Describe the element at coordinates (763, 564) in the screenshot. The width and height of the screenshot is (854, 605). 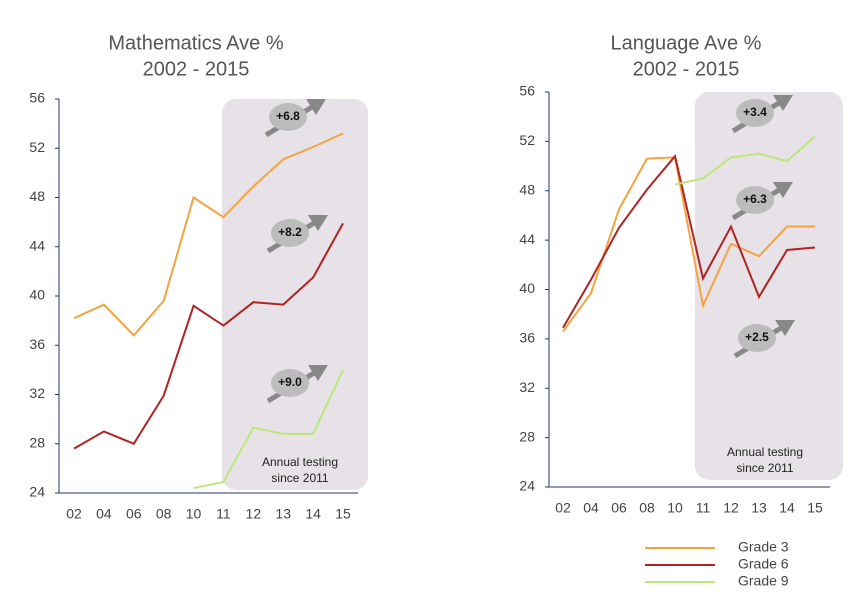
I see `legend-label: Grade 6` at that location.